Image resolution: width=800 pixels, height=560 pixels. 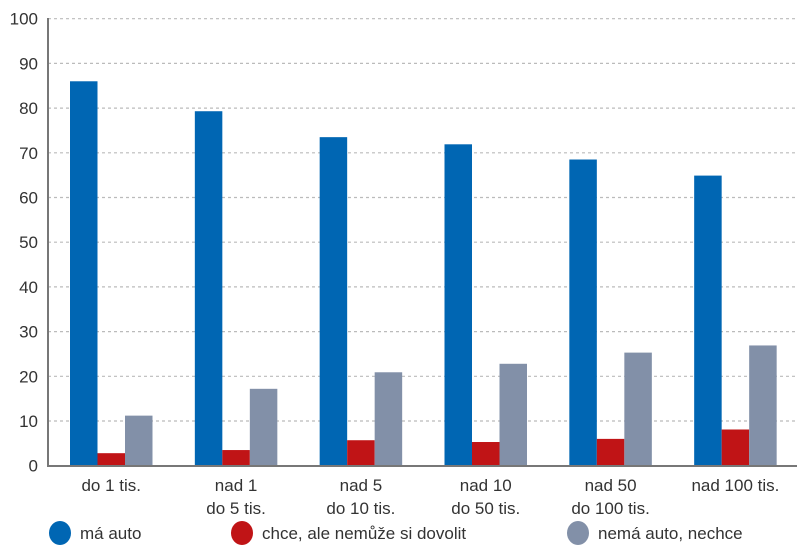 What do you see at coordinates (110, 533) in the screenshot?
I see `legend-label: má auto` at bounding box center [110, 533].